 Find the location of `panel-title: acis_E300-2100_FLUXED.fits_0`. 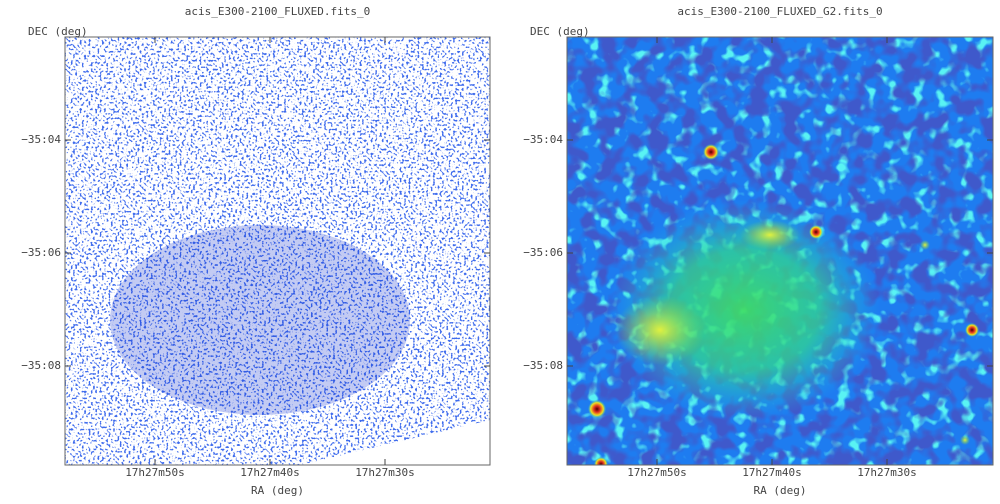

panel-title: acis_E300-2100_FLUXED.fits_0 is located at coordinates (277, 11).